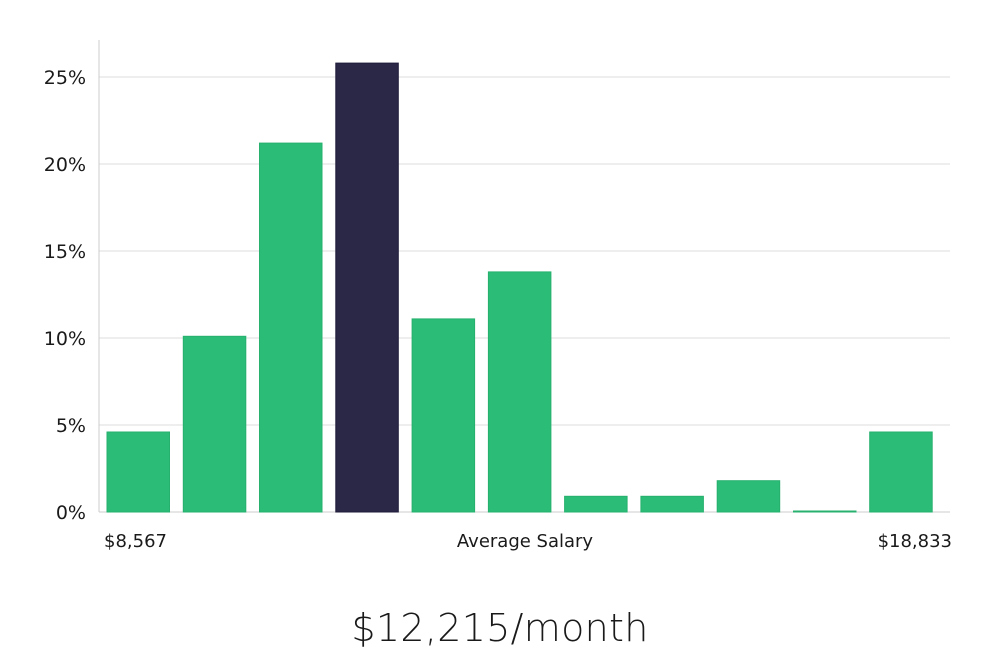 Image resolution: width=1000 pixels, height=660 pixels. I want to click on y-axis-ticks: 0% 5% 10% 15% 20% 25%, so click(65, 295).